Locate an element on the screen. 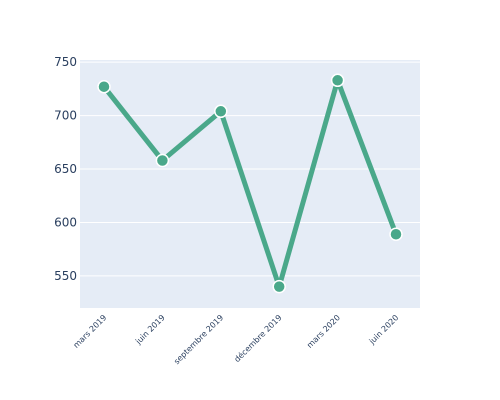 This screenshot has height=400, width=500. y-axis-ticks: 550 600 650 700 750 is located at coordinates (65, 169).